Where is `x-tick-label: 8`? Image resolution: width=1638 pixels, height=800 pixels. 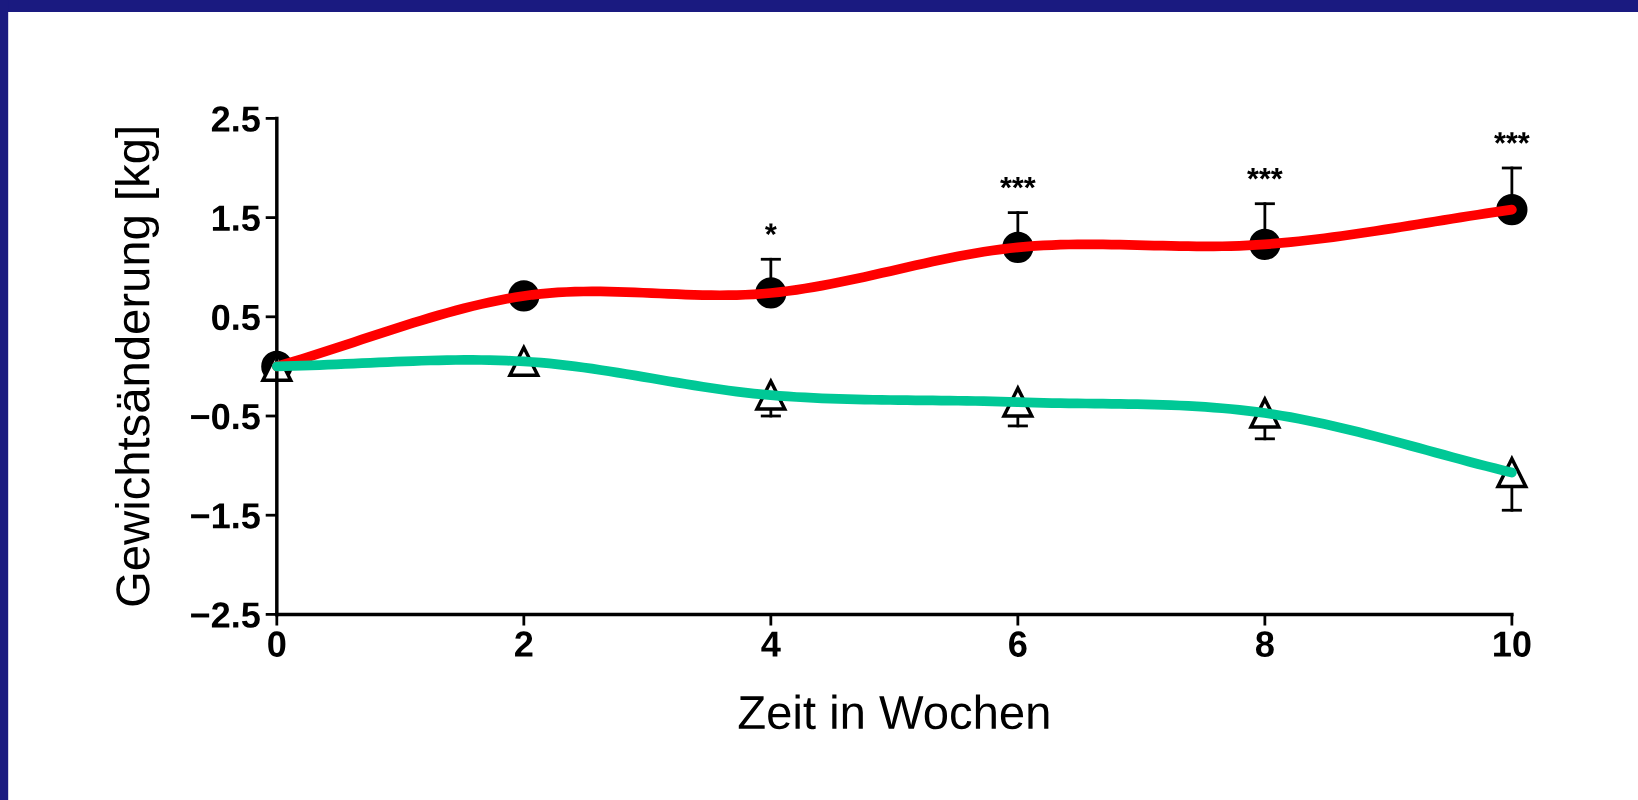 x-tick-label: 8 is located at coordinates (1264, 644).